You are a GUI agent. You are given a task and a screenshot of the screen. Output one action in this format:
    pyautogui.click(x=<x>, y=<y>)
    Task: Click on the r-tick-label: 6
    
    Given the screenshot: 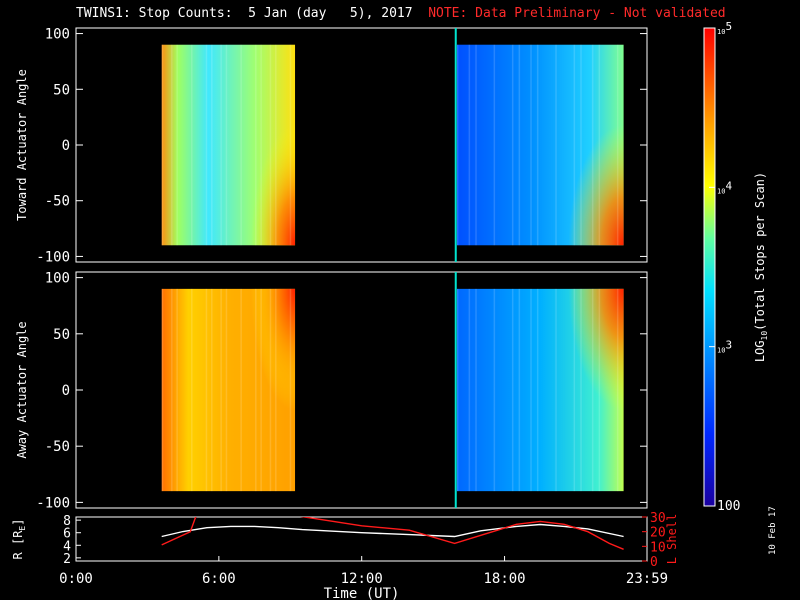 What is the action you would take?
    pyautogui.click(x=67, y=534)
    